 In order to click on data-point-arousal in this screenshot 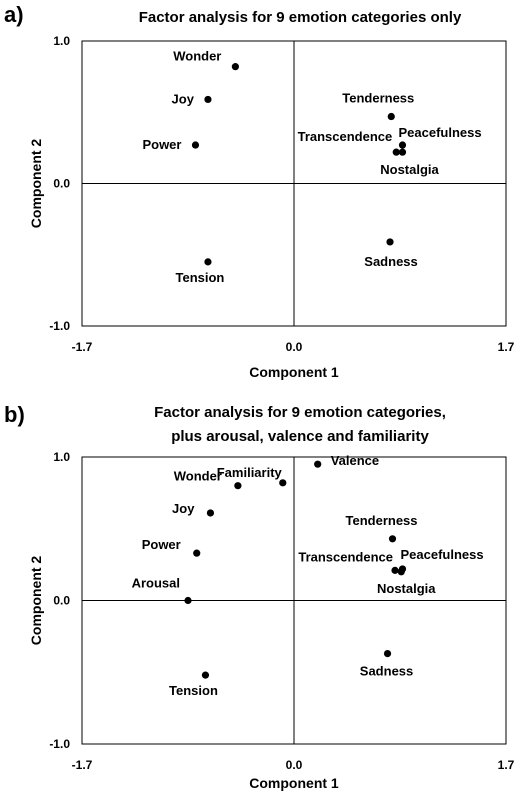, I will do `click(188, 600)`.